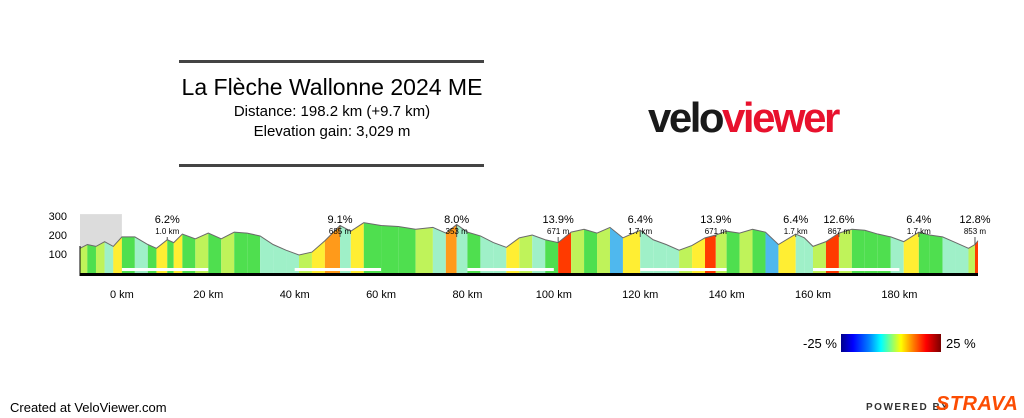 The height and width of the screenshot is (418, 1024). Describe the element at coordinates (340, 231) in the screenshot. I see `climb-length-label: 685 m` at that location.